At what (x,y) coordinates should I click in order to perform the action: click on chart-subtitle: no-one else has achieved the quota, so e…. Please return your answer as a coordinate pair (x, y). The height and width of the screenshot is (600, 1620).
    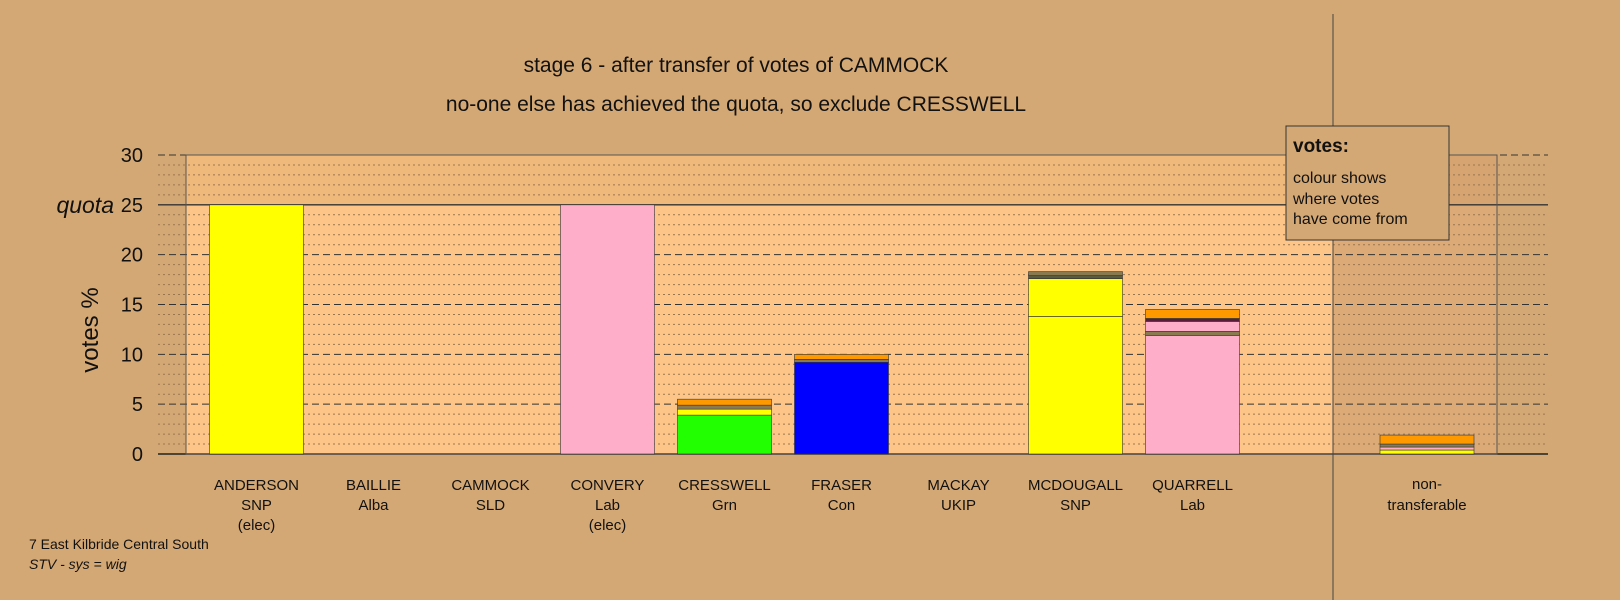
    Looking at the image, I should click on (736, 104).